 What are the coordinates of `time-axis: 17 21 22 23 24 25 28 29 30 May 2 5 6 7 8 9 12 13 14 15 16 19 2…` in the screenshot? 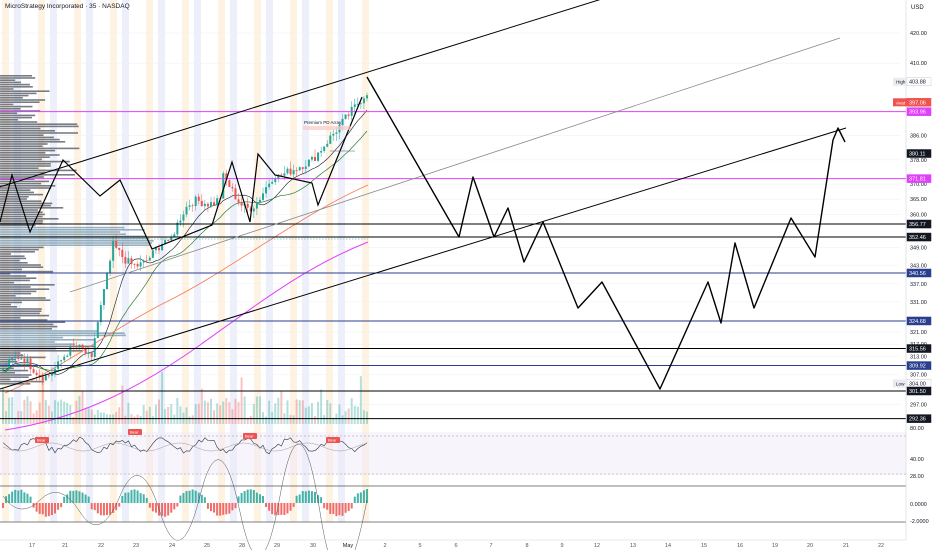 It's located at (453, 544).